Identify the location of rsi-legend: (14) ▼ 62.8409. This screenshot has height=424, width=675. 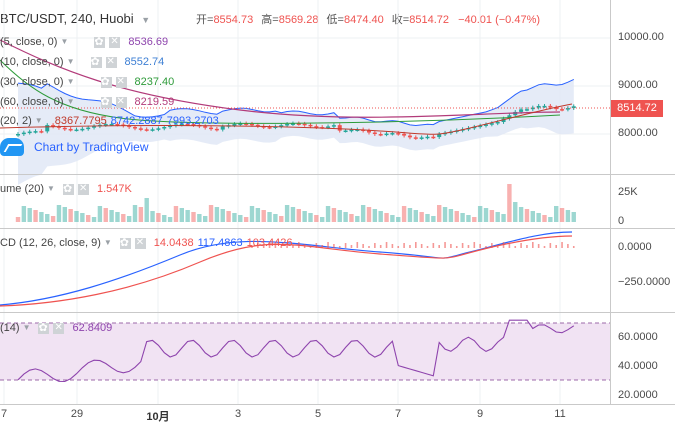
(56, 328).